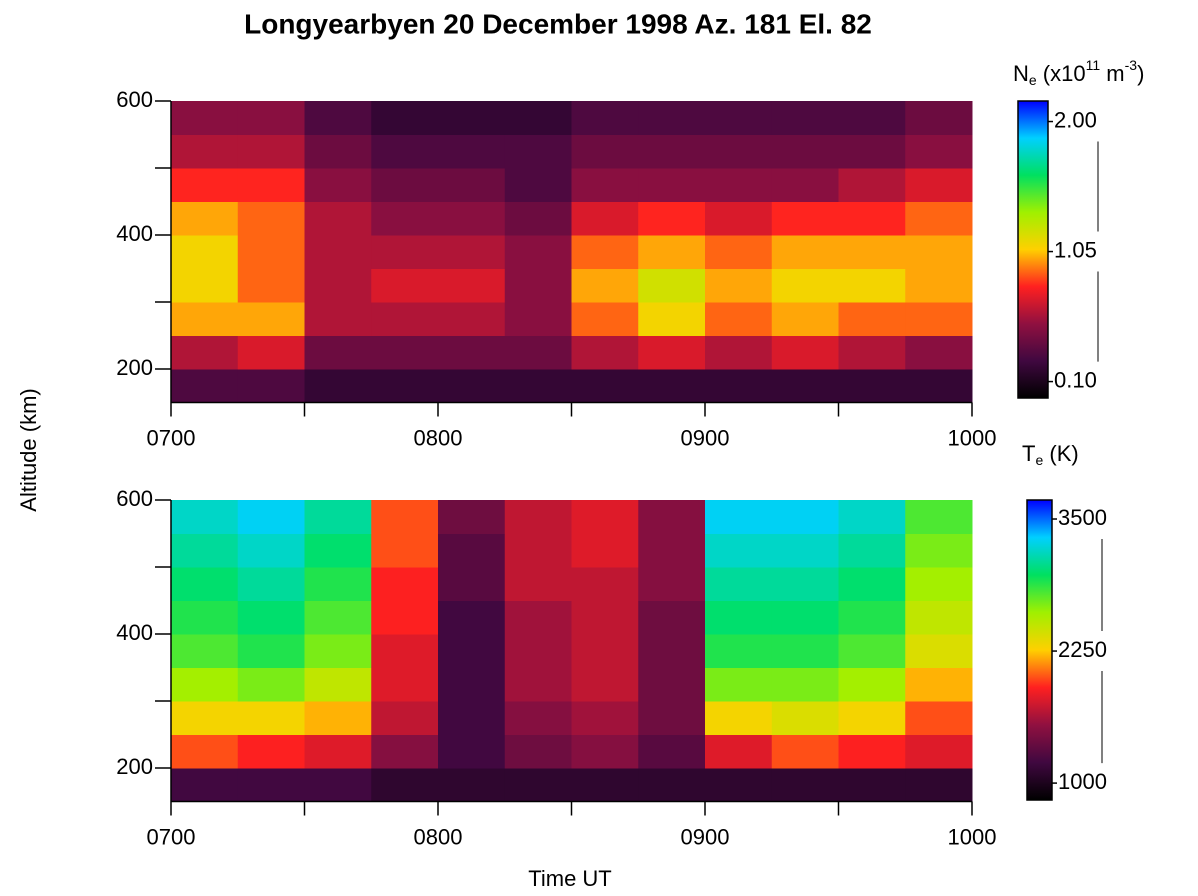  What do you see at coordinates (1050, 454) in the screenshot?
I see `colorbar-title: Te (K)` at bounding box center [1050, 454].